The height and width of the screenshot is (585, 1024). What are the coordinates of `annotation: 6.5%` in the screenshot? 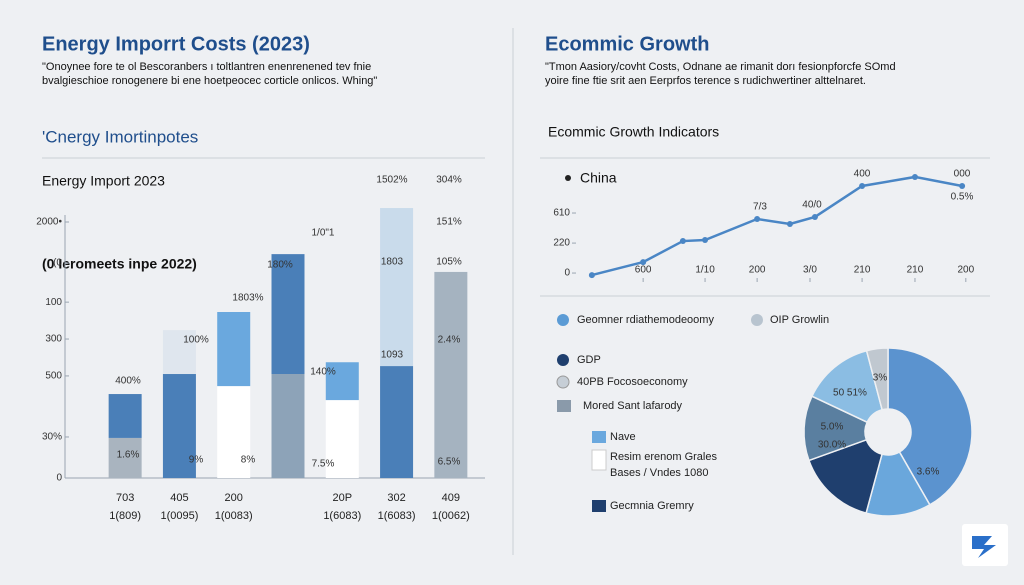 It's located at (449, 462).